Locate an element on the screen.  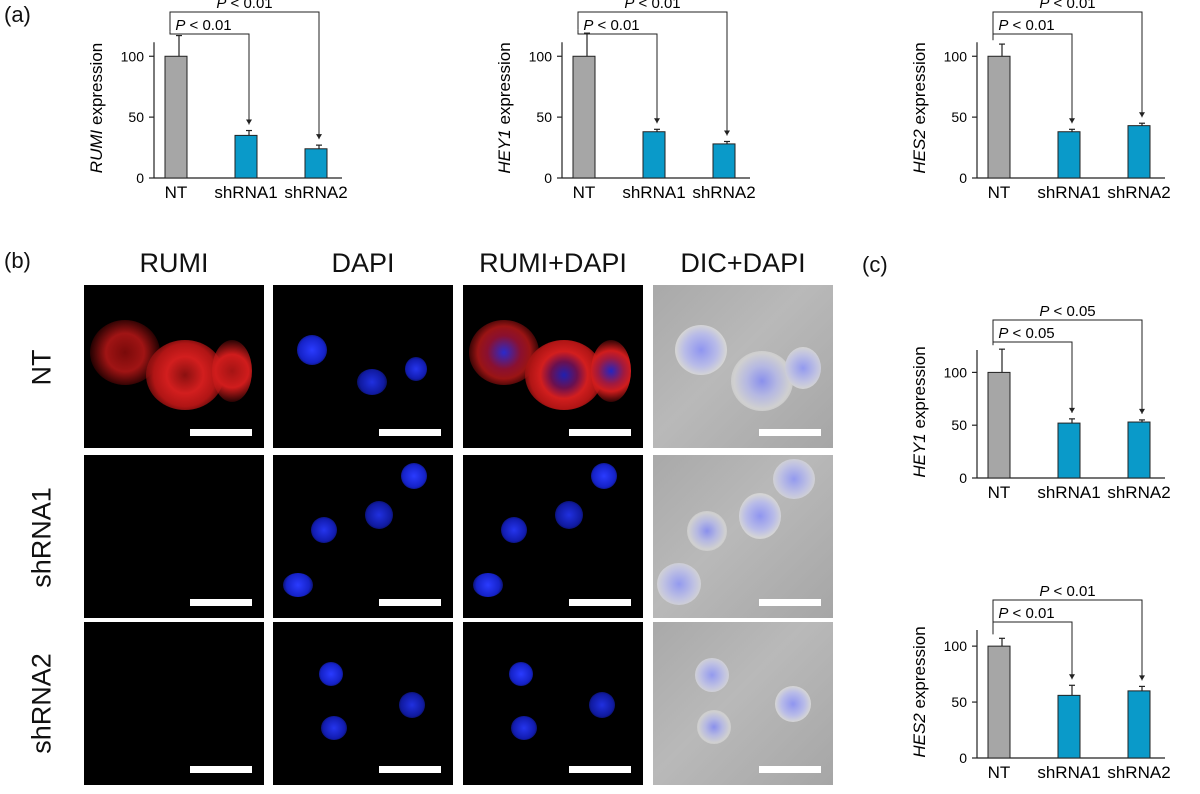
y-axis-label: HEY1 expression is located at coordinates (504, 107).